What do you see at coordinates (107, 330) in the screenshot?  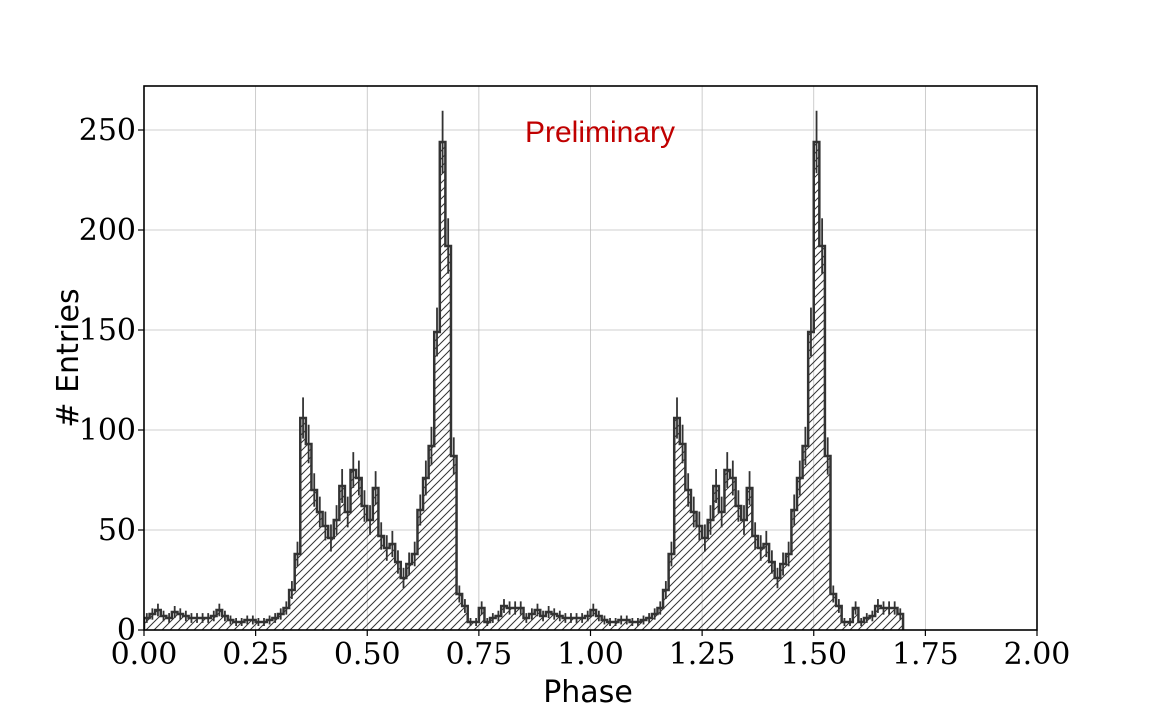 I see `y-tick-label: 150` at bounding box center [107, 330].